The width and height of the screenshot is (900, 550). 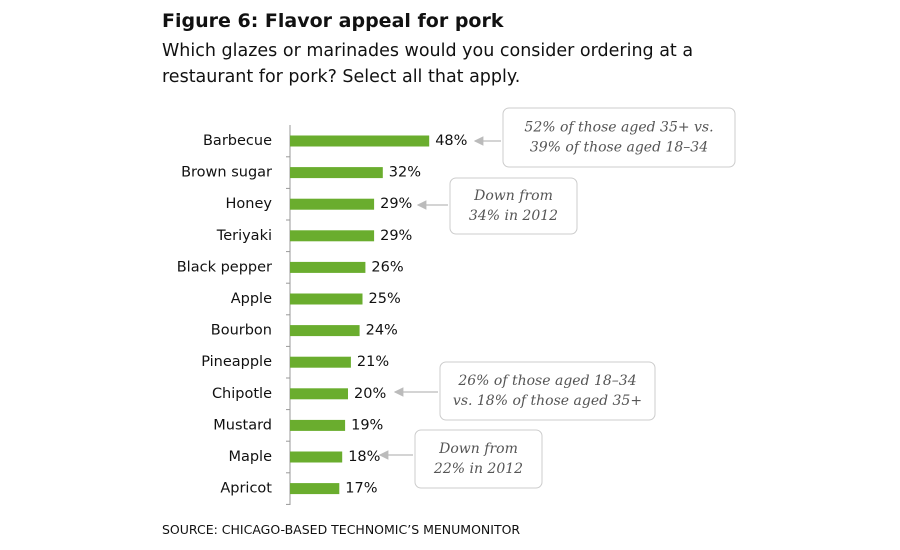 What do you see at coordinates (373, 362) in the screenshot?
I see `value-label: 21%` at bounding box center [373, 362].